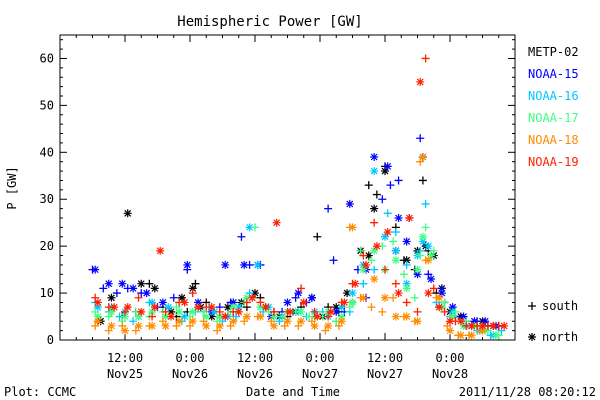 The width and height of the screenshot is (600, 400). Describe the element at coordinates (560, 337) in the screenshot. I see `marker-legend-north-label: north` at that location.